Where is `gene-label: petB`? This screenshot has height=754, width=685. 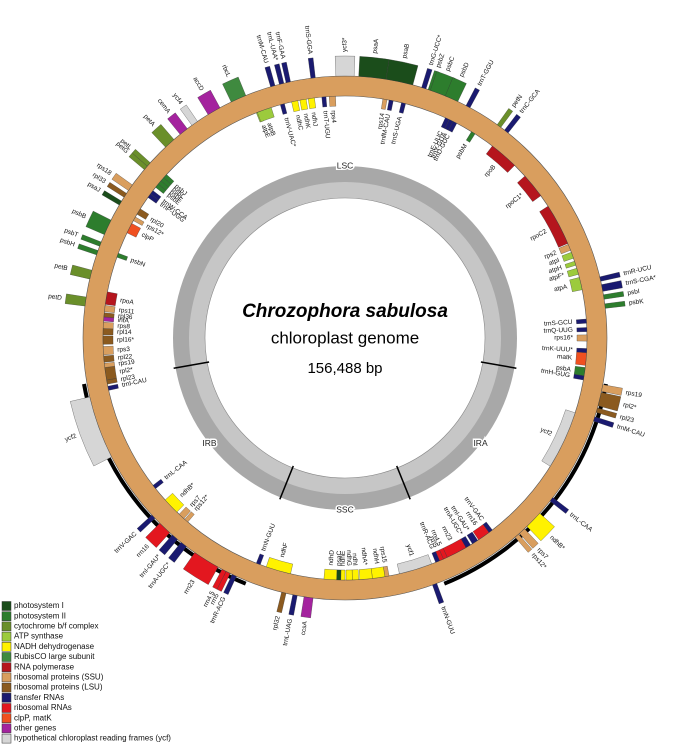 gene-label: petB is located at coordinates (61, 267).